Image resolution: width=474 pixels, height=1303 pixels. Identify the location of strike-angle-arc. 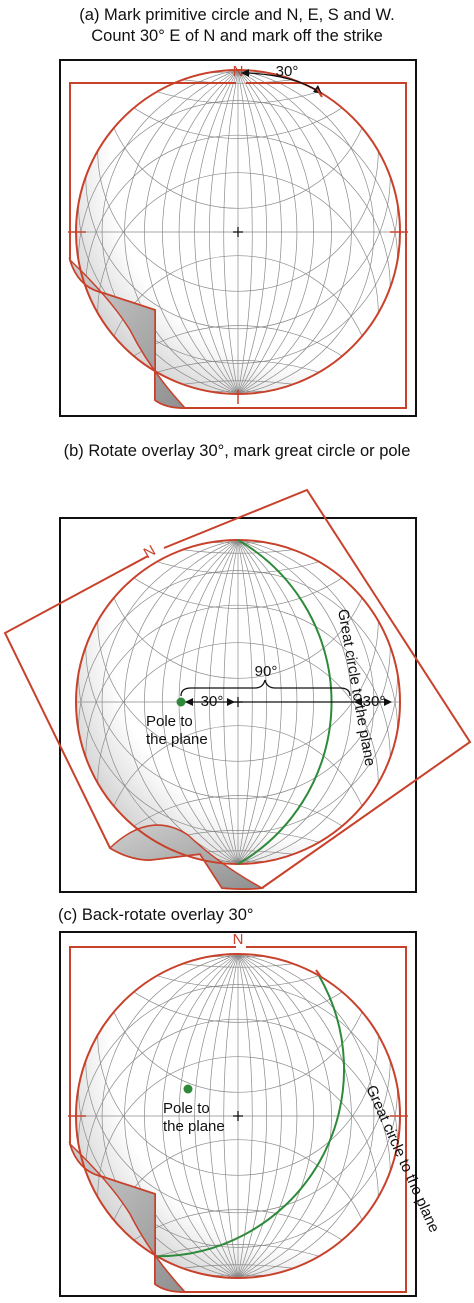
(281, 82).